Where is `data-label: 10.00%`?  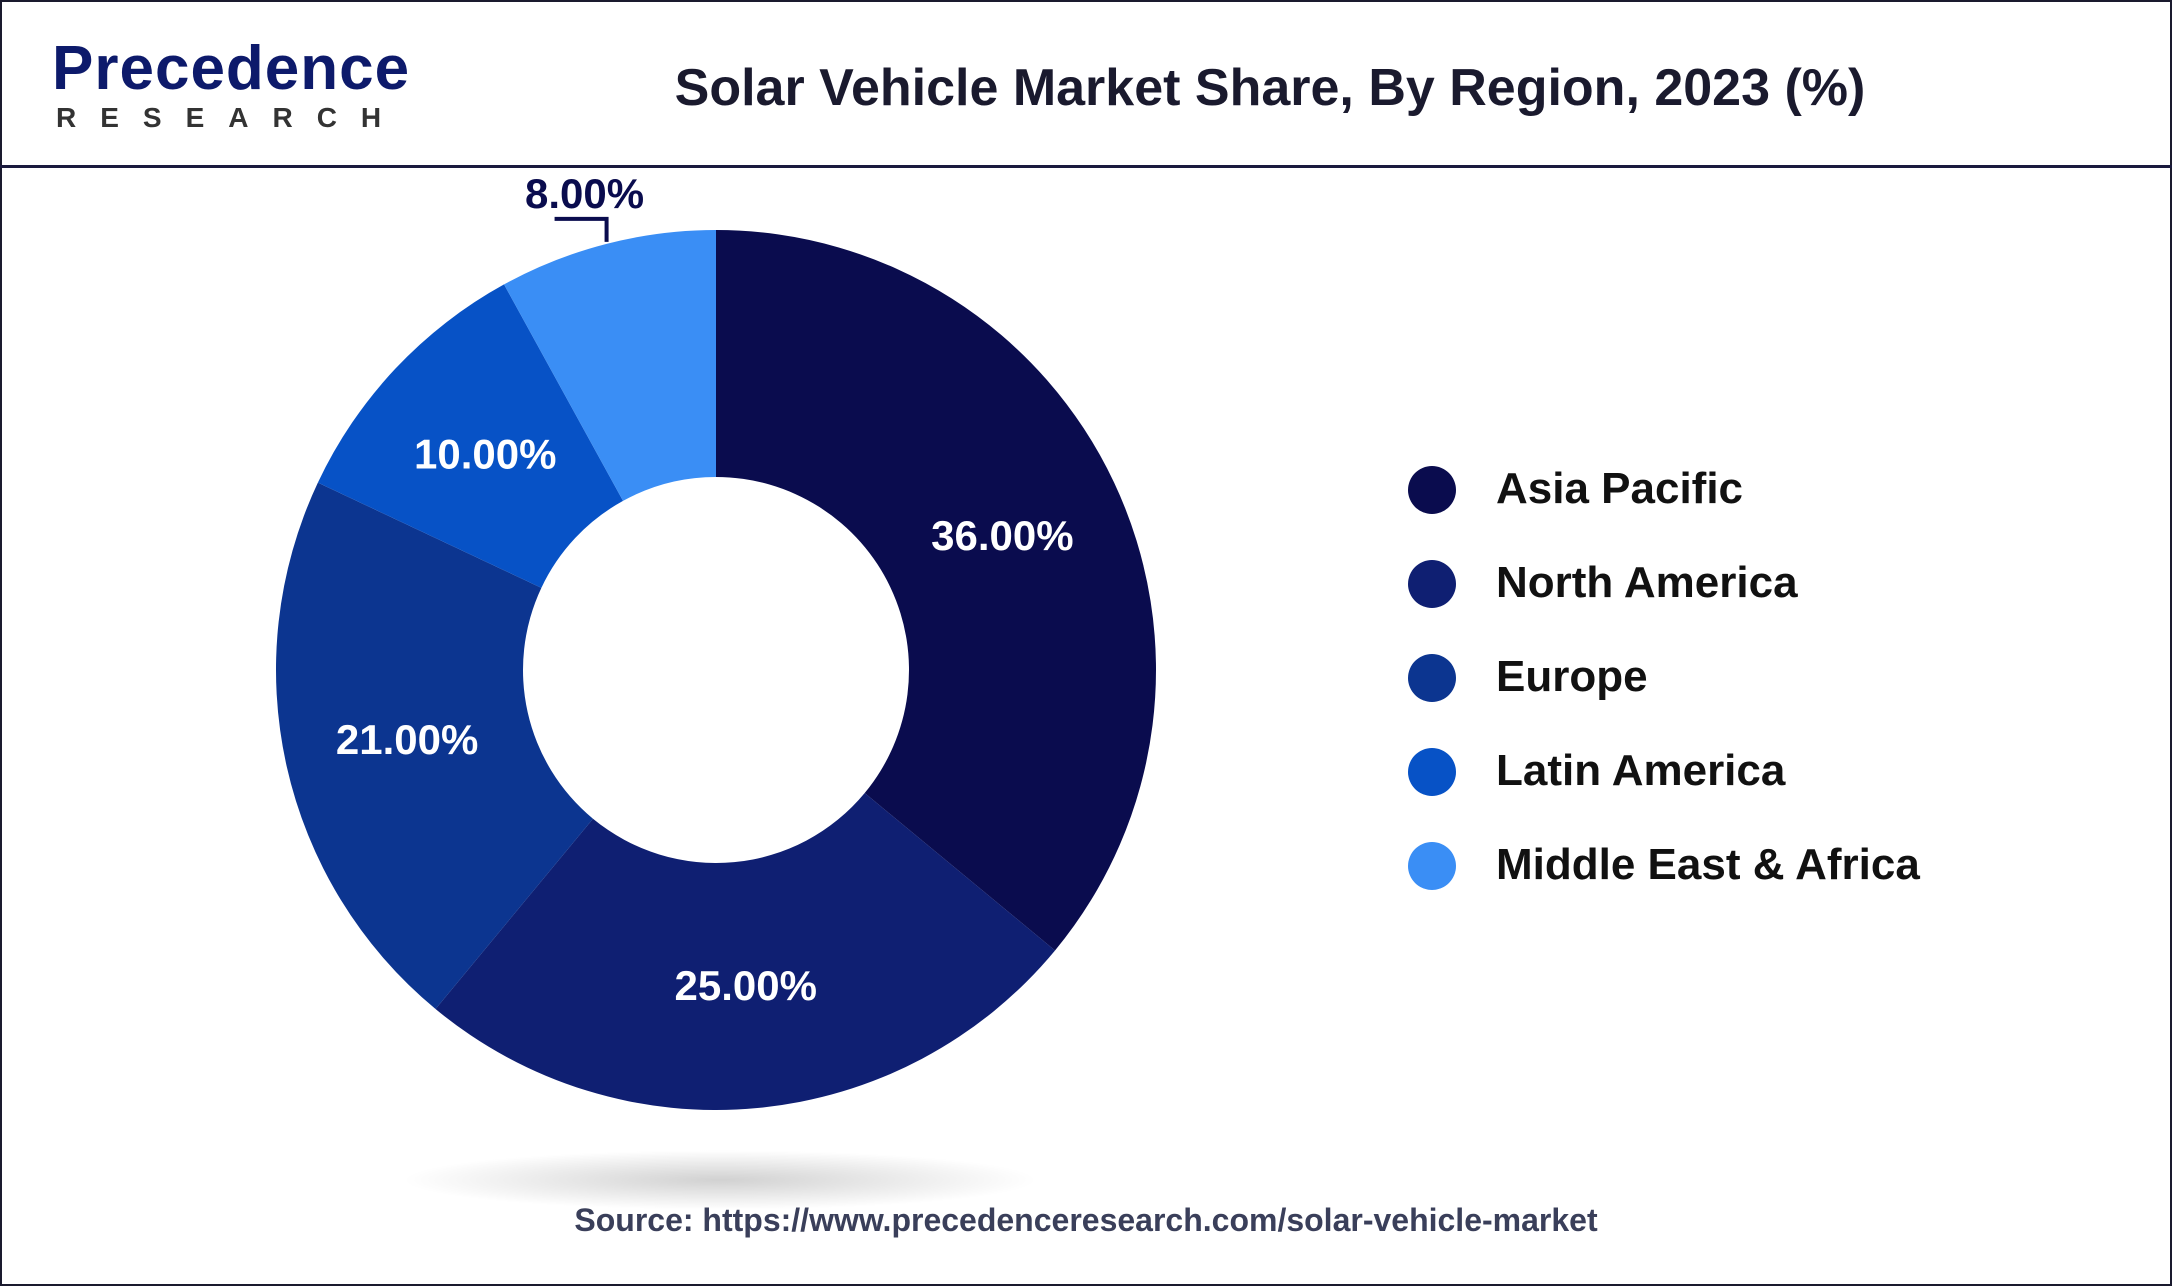 data-label: 10.00% is located at coordinates (485, 453).